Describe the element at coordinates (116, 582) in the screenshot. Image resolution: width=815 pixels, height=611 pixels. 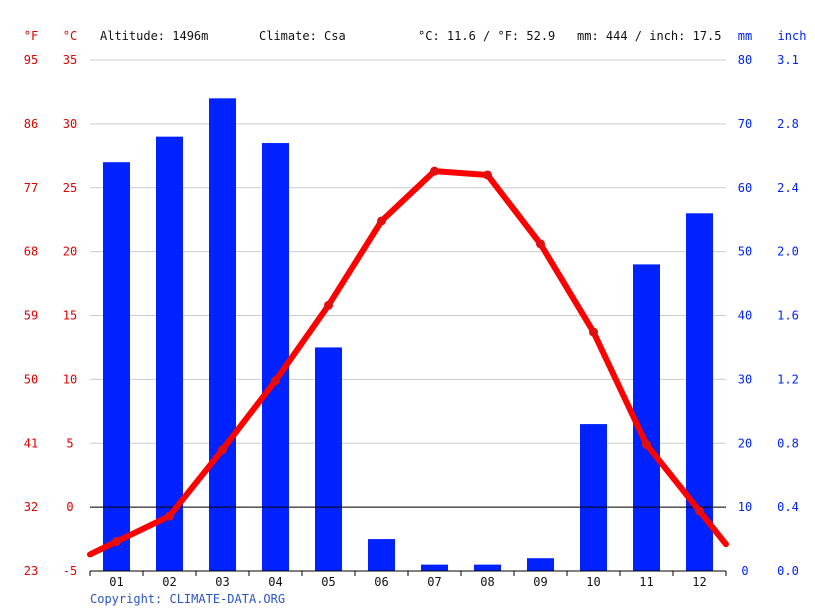
I see `x-tick-label: 01` at that location.